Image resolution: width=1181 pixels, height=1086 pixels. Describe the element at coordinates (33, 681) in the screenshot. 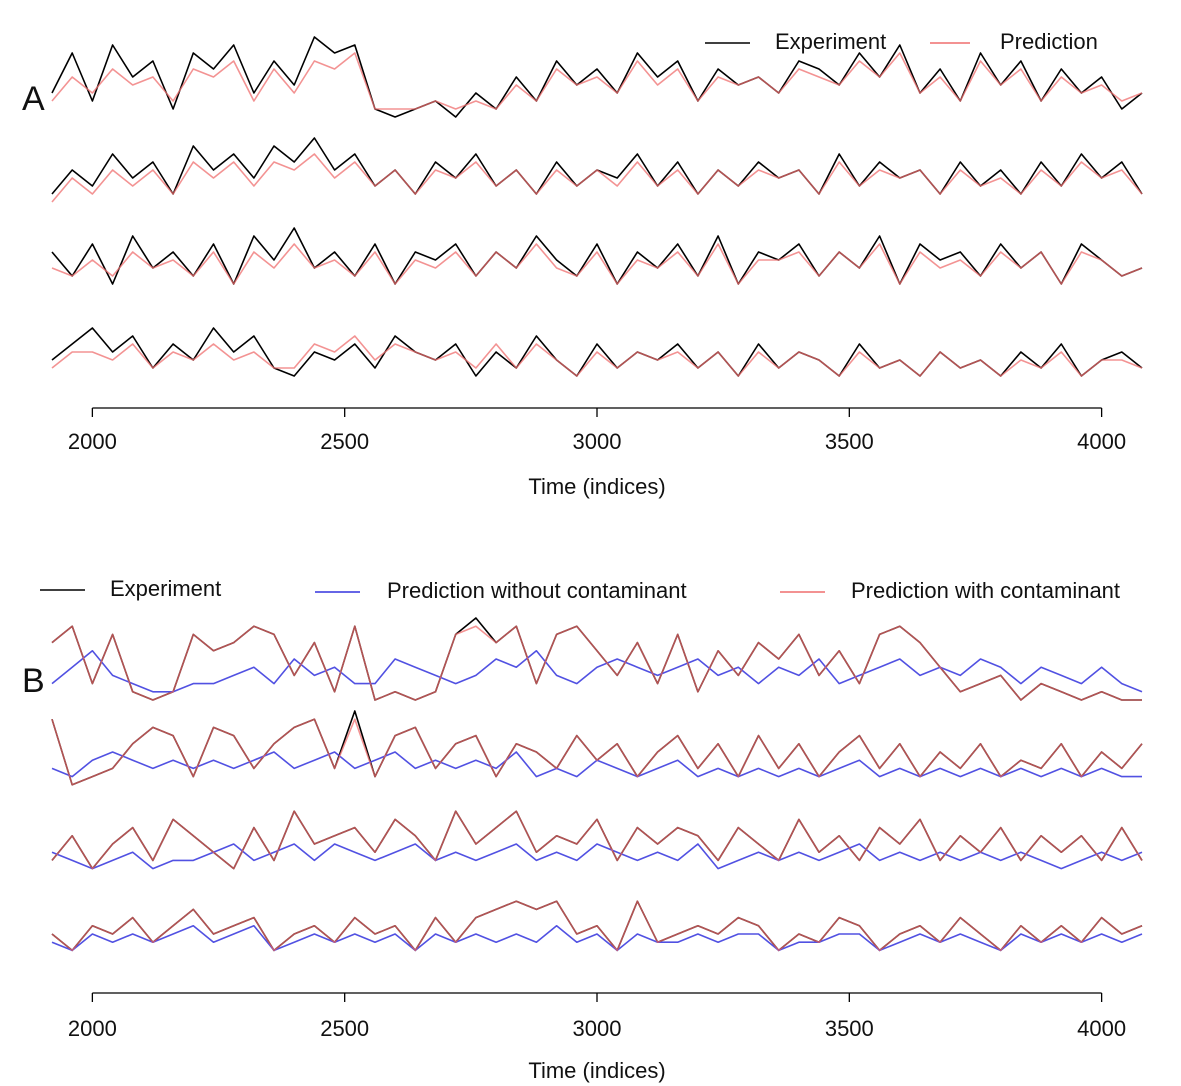

I see `panel-label: B` at that location.